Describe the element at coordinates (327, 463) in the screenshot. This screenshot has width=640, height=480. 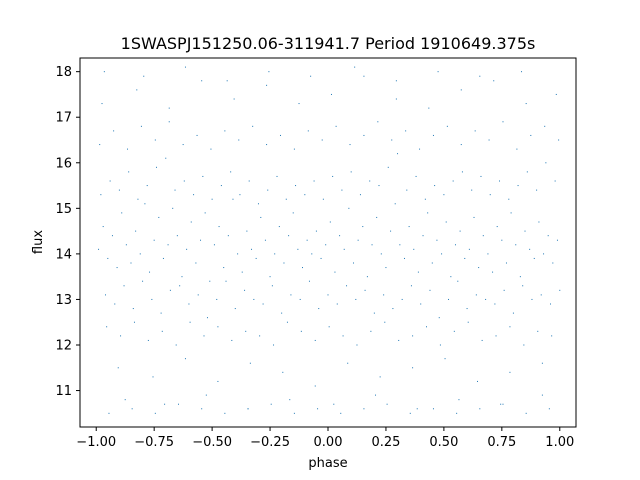
I see `x-axis-label: phase` at that location.